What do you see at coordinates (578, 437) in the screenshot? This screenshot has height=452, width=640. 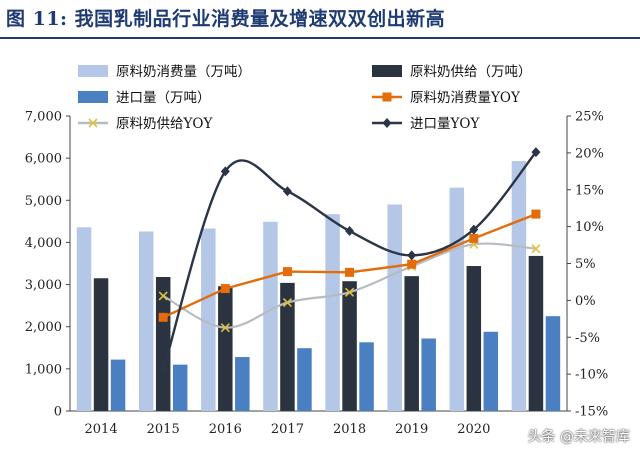 I see `watermark: 头条 @未来智库` at bounding box center [578, 437].